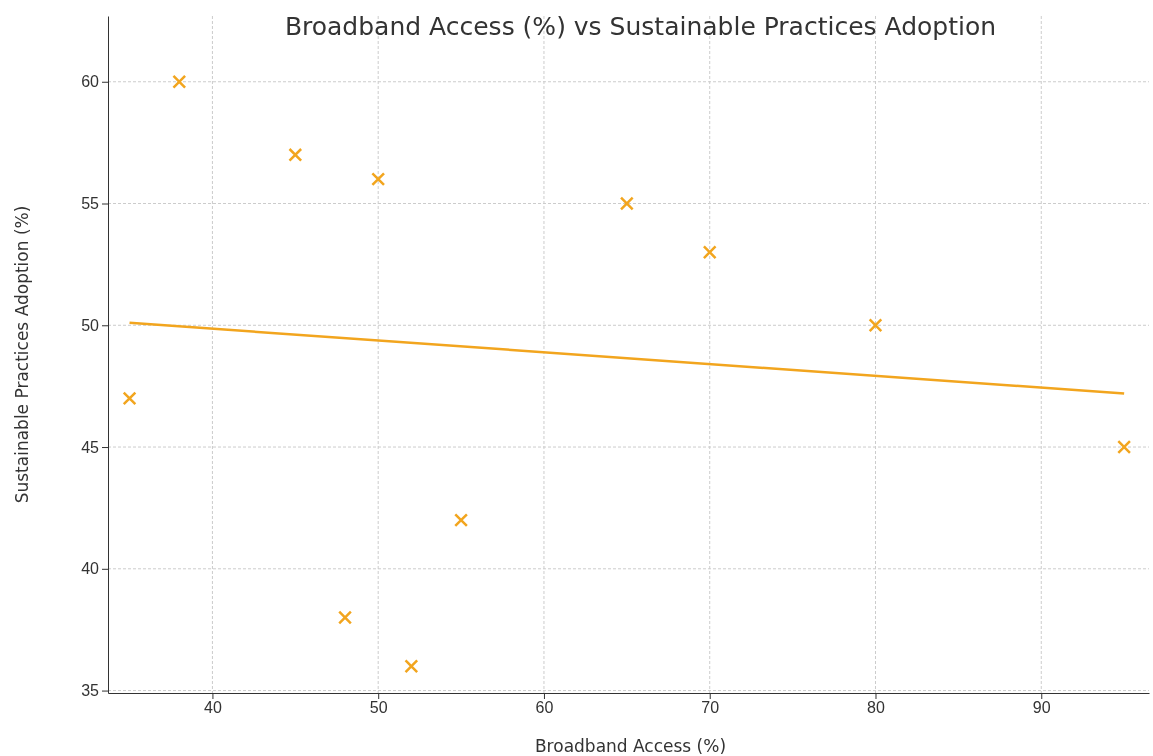 The image size is (1153, 756). I want to click on y-tick-label: 45, so click(90, 447).